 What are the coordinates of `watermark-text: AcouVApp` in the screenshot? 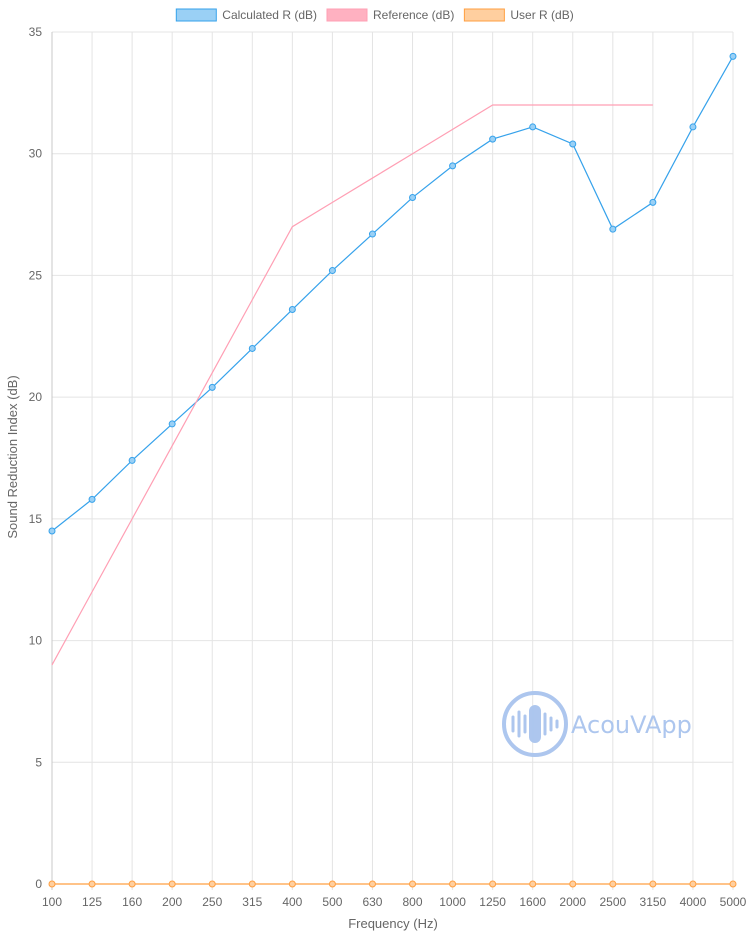 It's located at (631, 725).